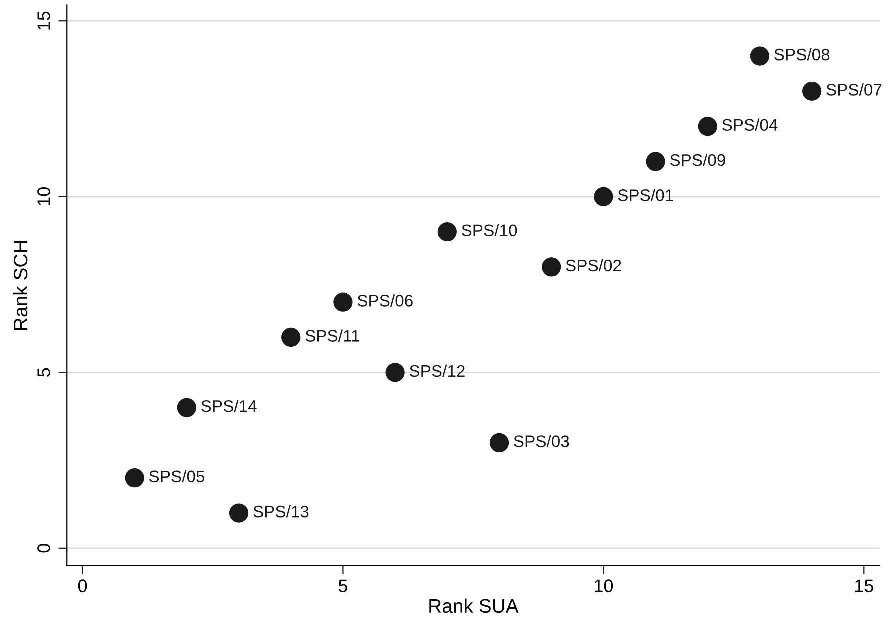  Describe the element at coordinates (490, 230) in the screenshot. I see `annotation: SPS/10` at that location.